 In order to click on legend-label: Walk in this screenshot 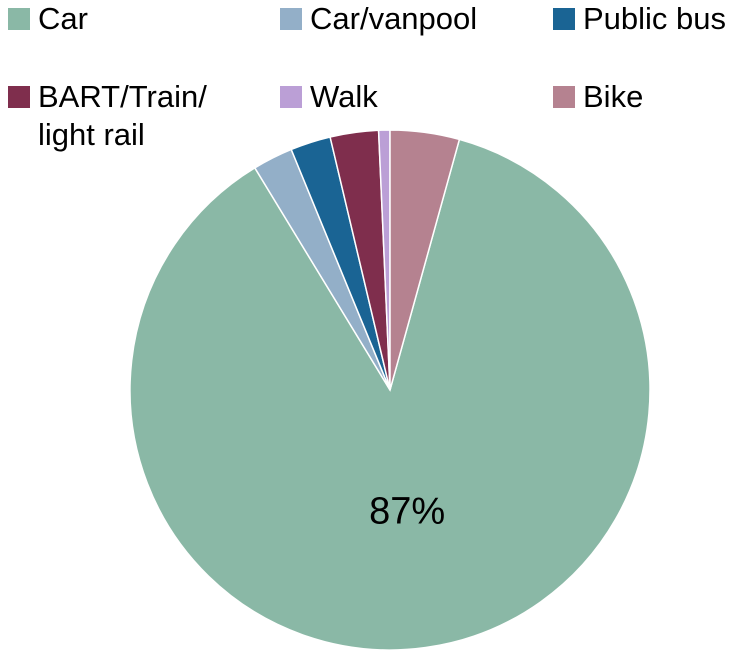, I will do `click(344, 96)`.